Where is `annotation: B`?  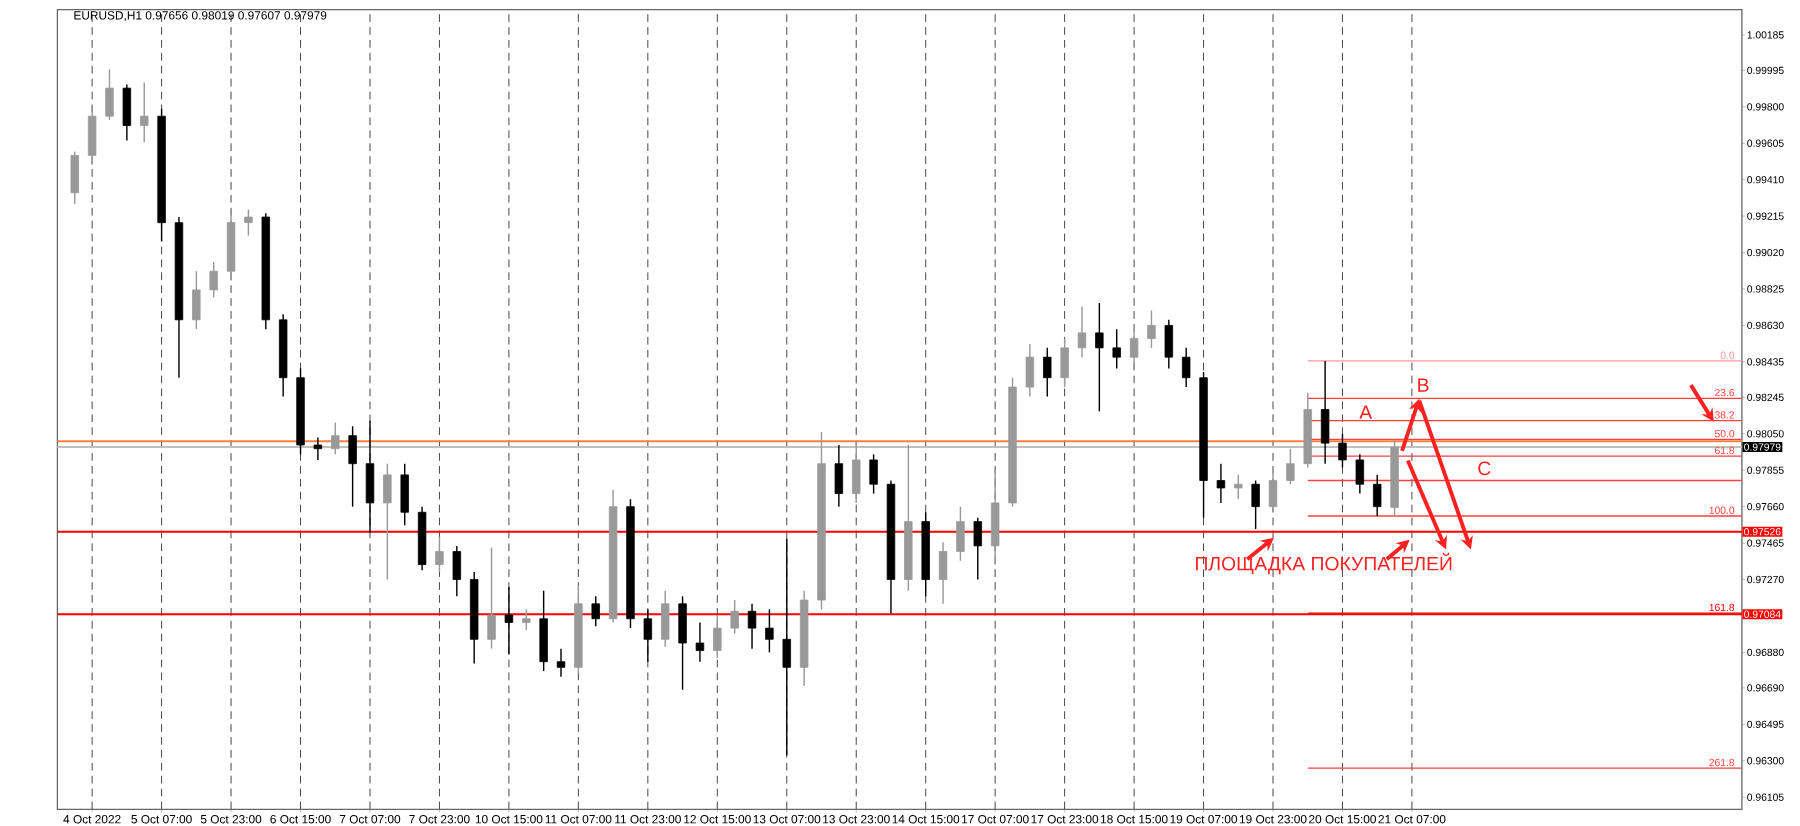 annotation: B is located at coordinates (1423, 385).